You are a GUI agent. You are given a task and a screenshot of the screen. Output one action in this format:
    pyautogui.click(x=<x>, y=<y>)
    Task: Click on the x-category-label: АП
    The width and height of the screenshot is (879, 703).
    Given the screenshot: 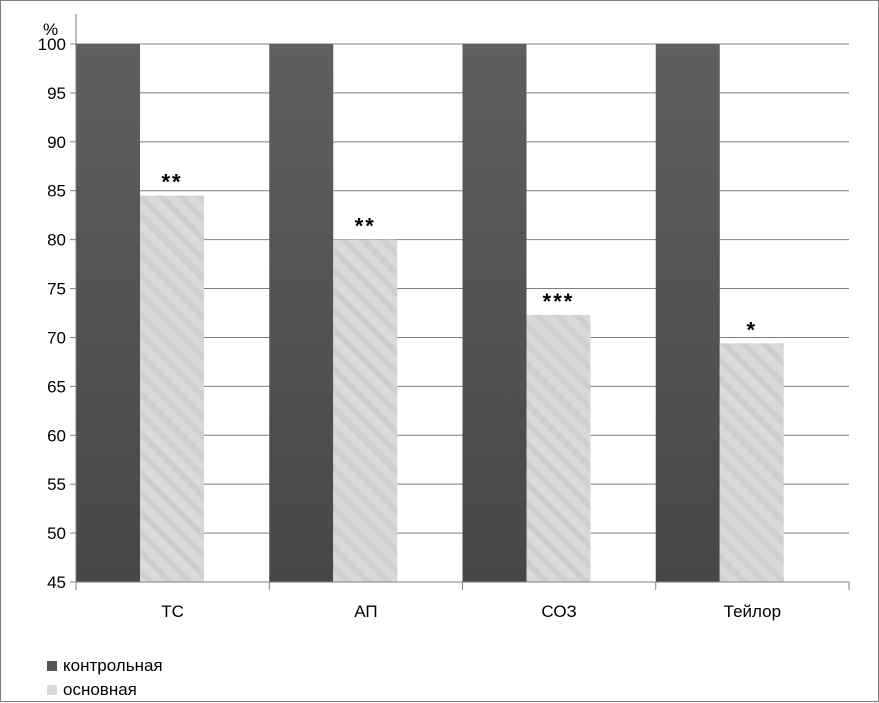 What is the action you would take?
    pyautogui.click(x=365, y=611)
    